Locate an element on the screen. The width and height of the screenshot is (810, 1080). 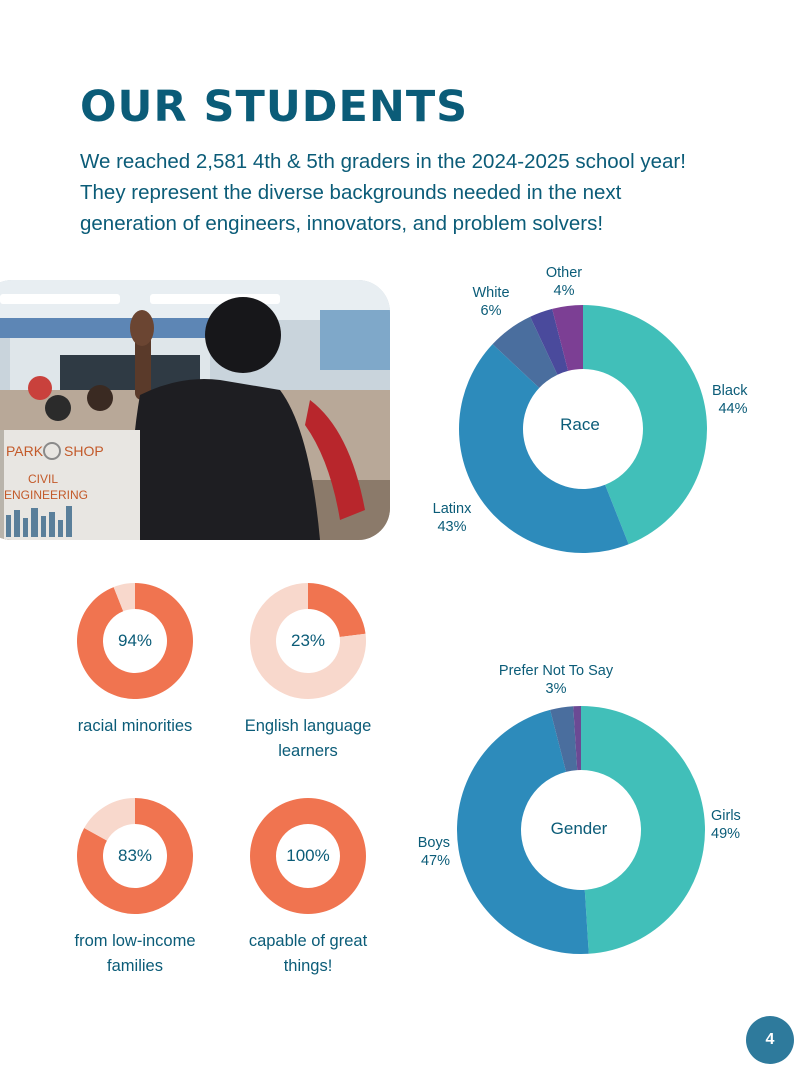
race-slice-latinx is located at coordinates (544, 448).